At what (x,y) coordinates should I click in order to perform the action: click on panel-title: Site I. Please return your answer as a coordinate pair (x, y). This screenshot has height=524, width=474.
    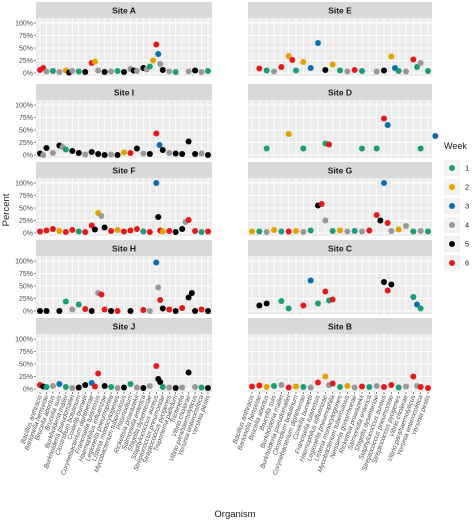
    Looking at the image, I should click on (124, 93).